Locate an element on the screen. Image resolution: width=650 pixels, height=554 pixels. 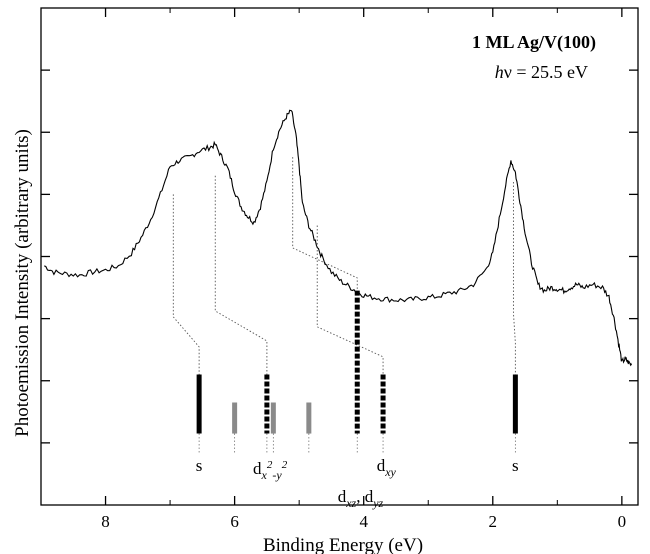
x-tick-label: 4 is located at coordinates (363, 521).